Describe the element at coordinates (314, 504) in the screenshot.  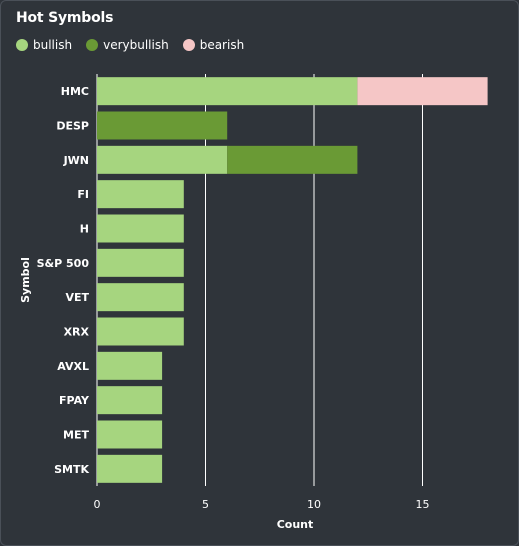
I see `x-tick-label-10: 10` at that location.